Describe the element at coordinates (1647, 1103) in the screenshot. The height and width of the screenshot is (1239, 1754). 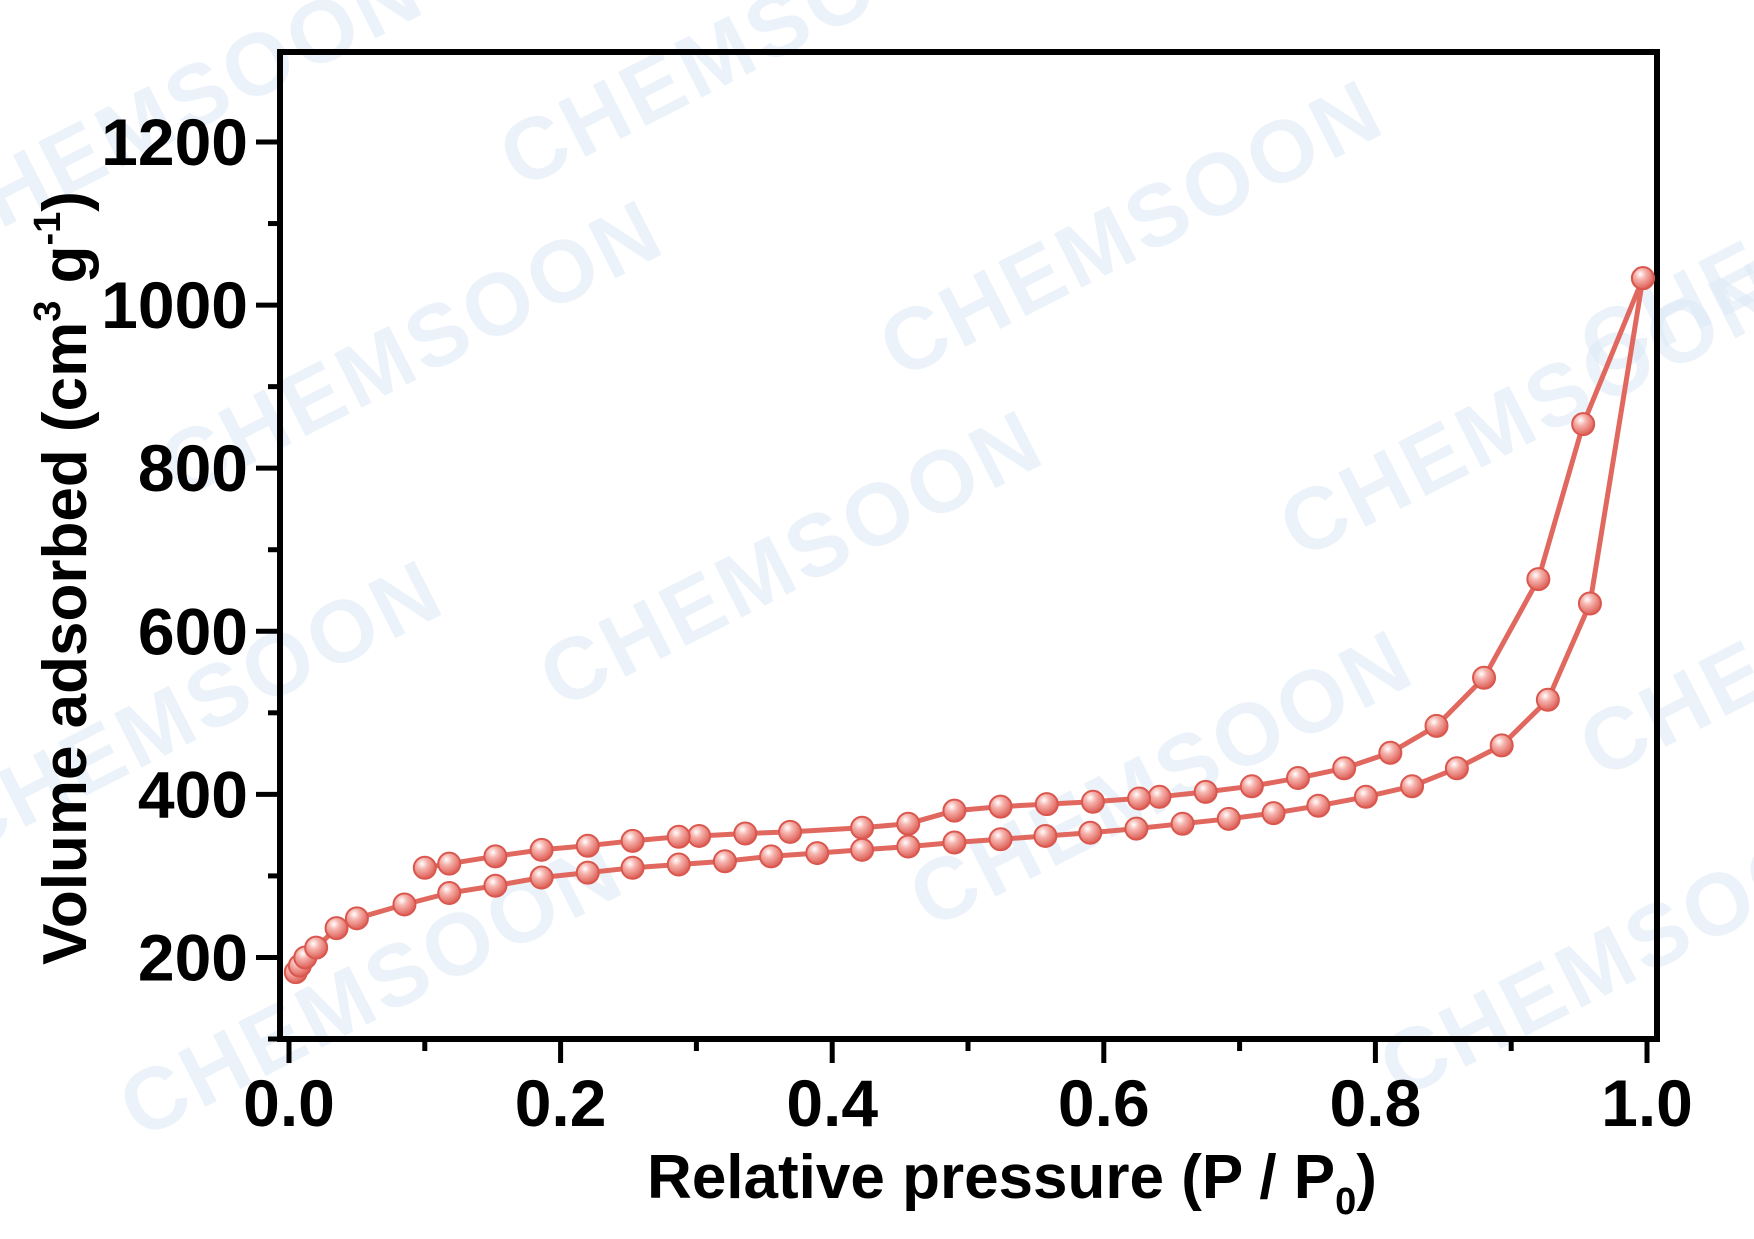
I see `x-tick-label: 1.0` at that location.